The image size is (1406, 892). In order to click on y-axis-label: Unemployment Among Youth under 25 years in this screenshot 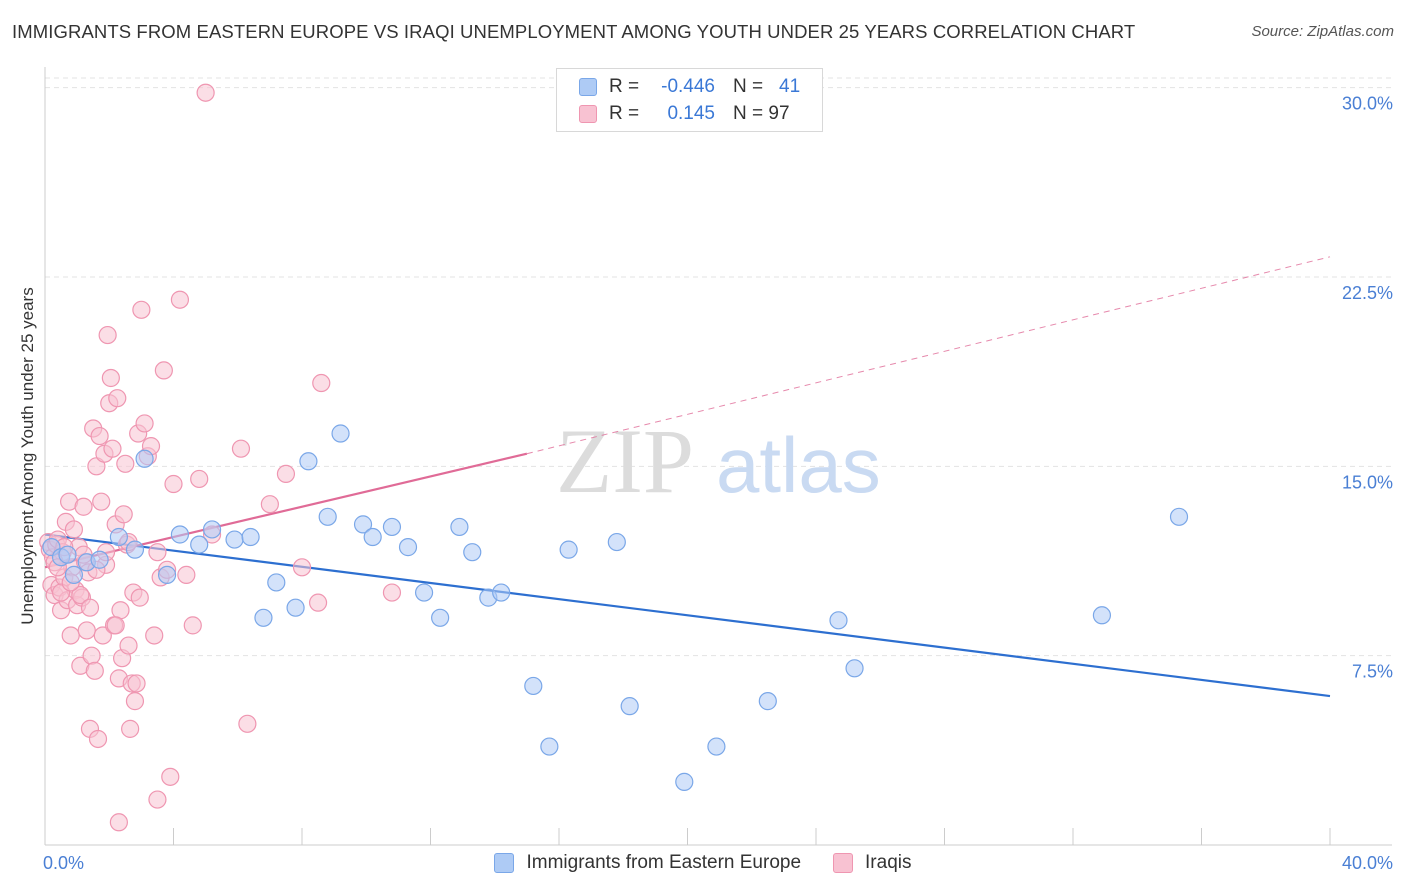, I will do `click(27, 456)`.